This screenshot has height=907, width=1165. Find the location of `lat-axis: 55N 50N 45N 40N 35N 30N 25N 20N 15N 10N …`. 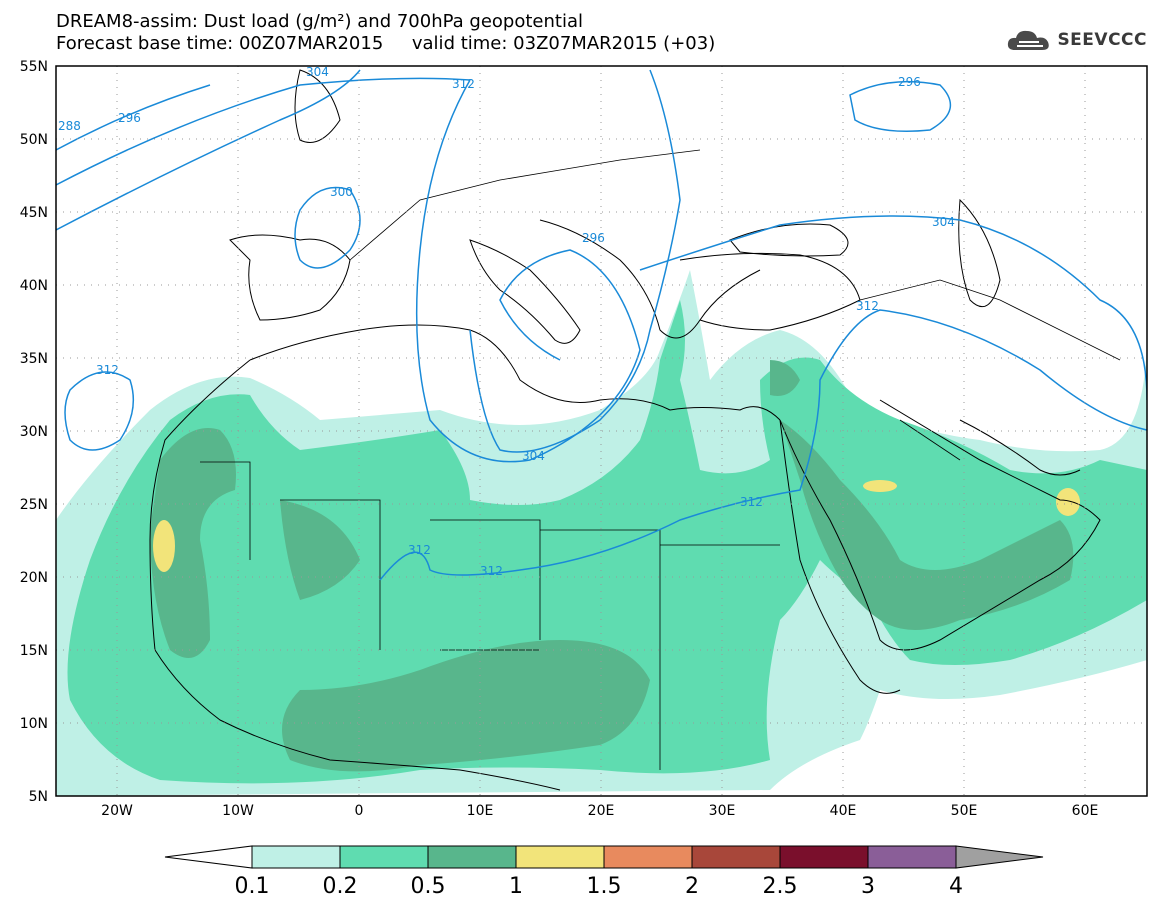

lat-axis: 55N 50N 45N 40N 35N 30N 25N 20N 15N 10N … is located at coordinates (34, 432).